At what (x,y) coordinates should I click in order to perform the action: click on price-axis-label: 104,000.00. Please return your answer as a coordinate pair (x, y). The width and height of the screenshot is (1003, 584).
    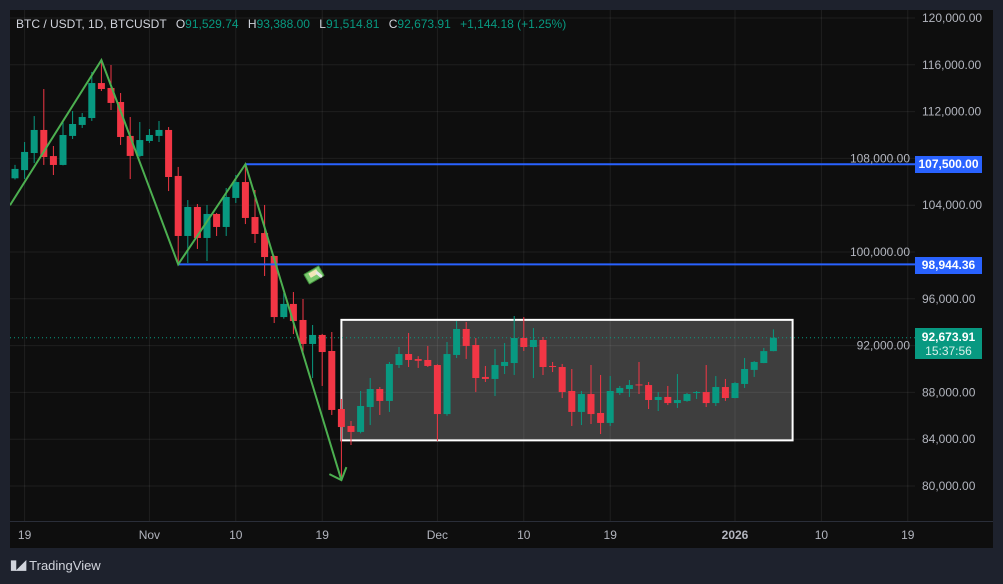
    Looking at the image, I should click on (952, 205).